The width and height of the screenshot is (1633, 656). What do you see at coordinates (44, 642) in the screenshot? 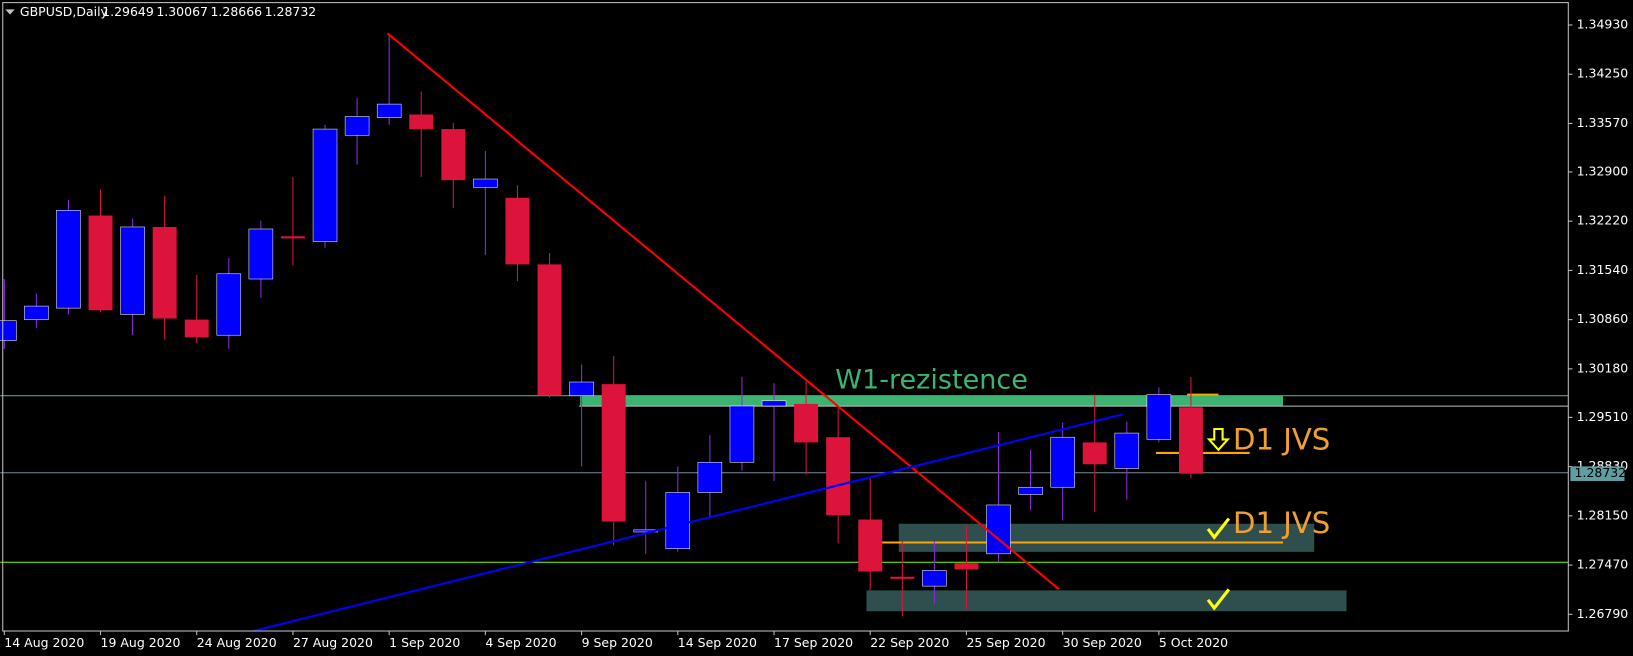
I see `x-tick-label: 14 Aug 2020` at bounding box center [44, 642].